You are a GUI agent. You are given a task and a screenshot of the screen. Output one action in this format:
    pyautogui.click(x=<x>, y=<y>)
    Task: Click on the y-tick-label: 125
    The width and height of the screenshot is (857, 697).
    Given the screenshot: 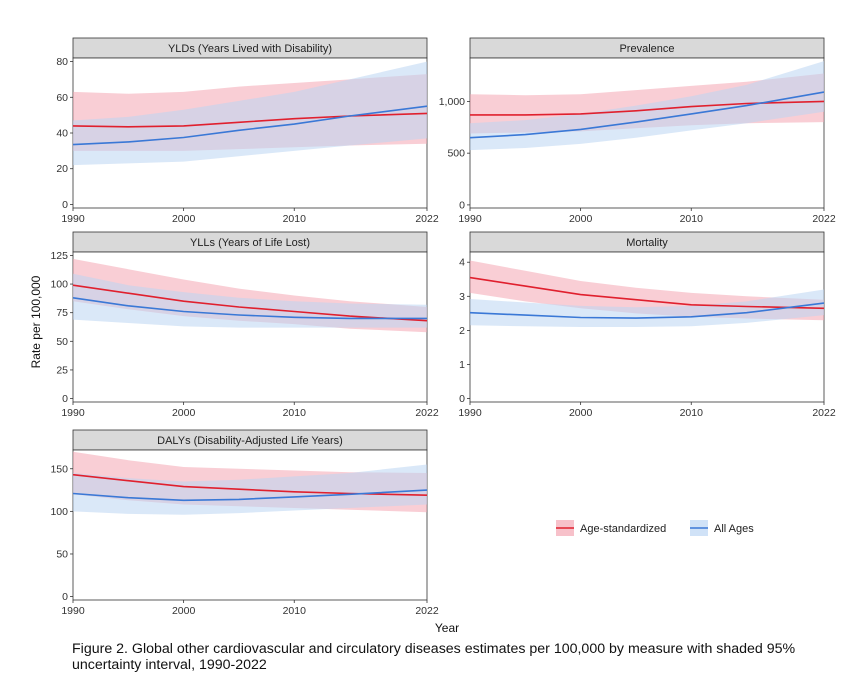 What is the action you would take?
    pyautogui.click(x=59, y=256)
    